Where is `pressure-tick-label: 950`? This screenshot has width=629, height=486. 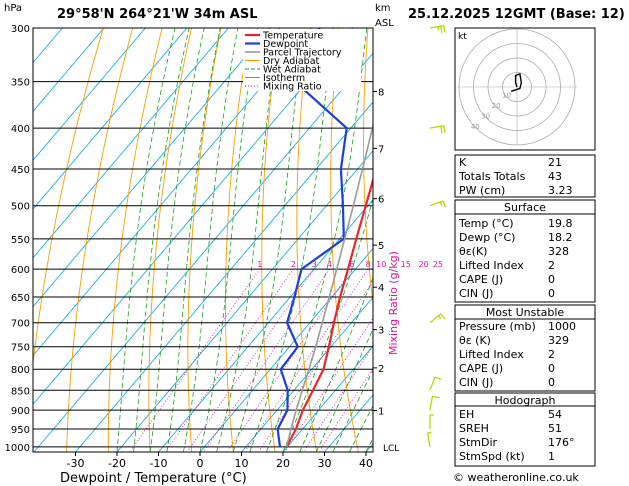 pressure-tick-label: 950 is located at coordinates (20, 430).